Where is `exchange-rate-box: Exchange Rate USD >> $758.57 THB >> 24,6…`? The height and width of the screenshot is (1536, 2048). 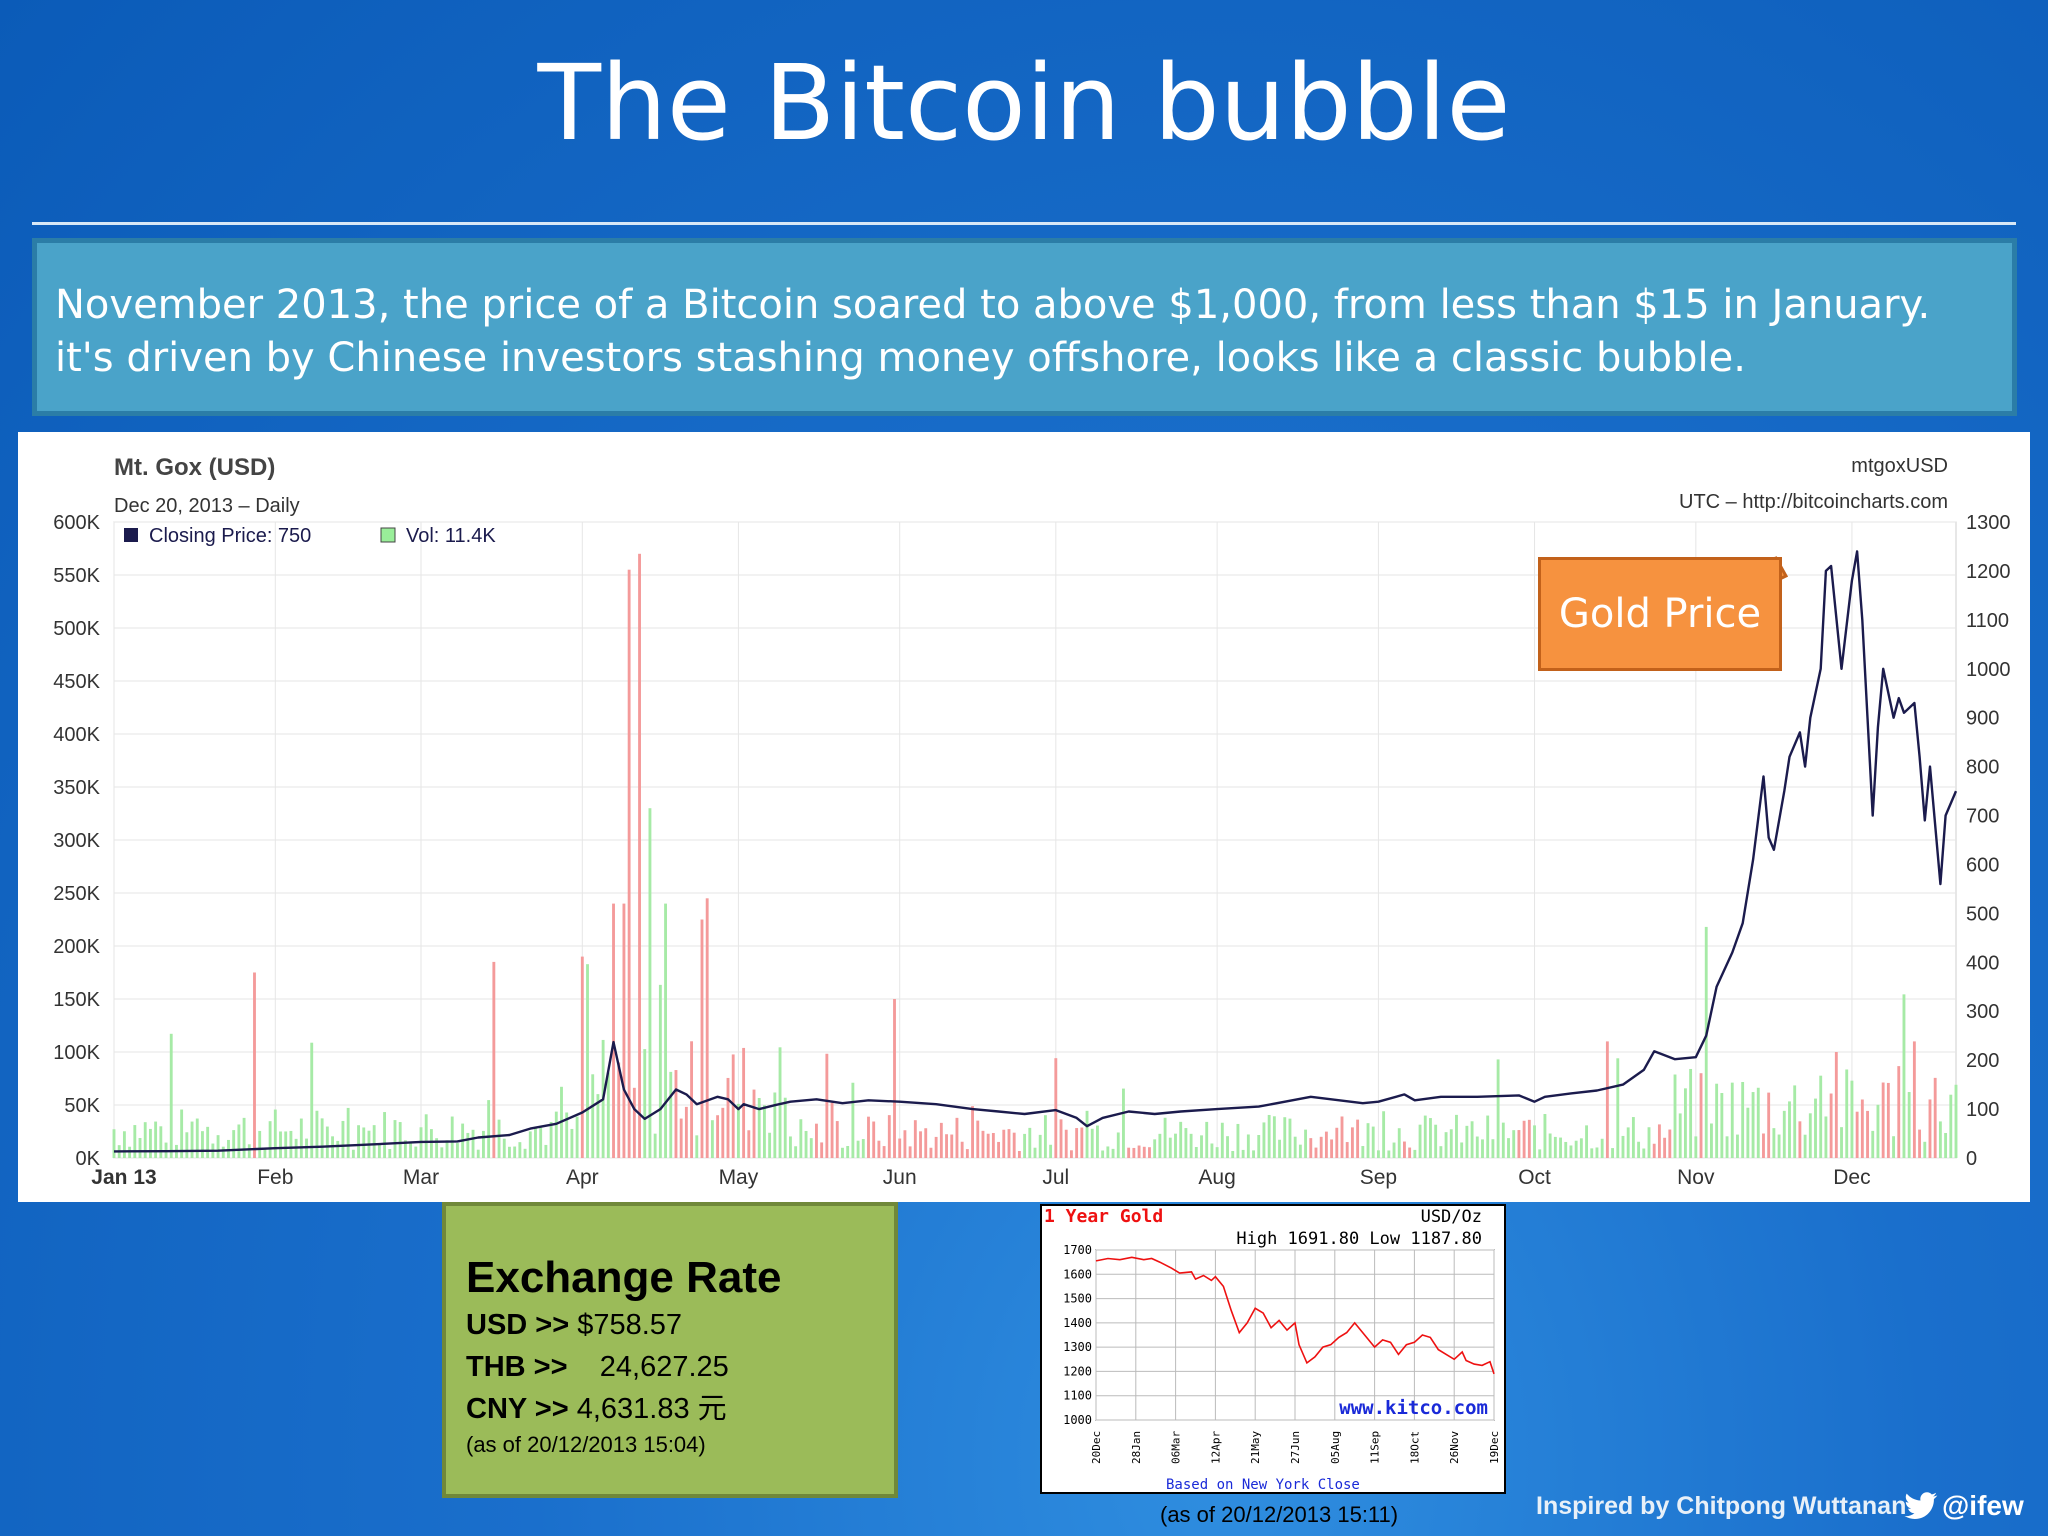
exchange-rate-box: Exchange Rate USD >> $758.57 THB >> 24,6… is located at coordinates (670, 1350).